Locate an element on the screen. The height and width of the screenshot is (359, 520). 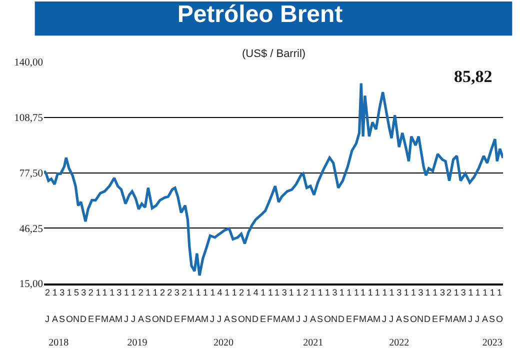
y-tick-label: 15,00 is located at coordinates (31, 284).